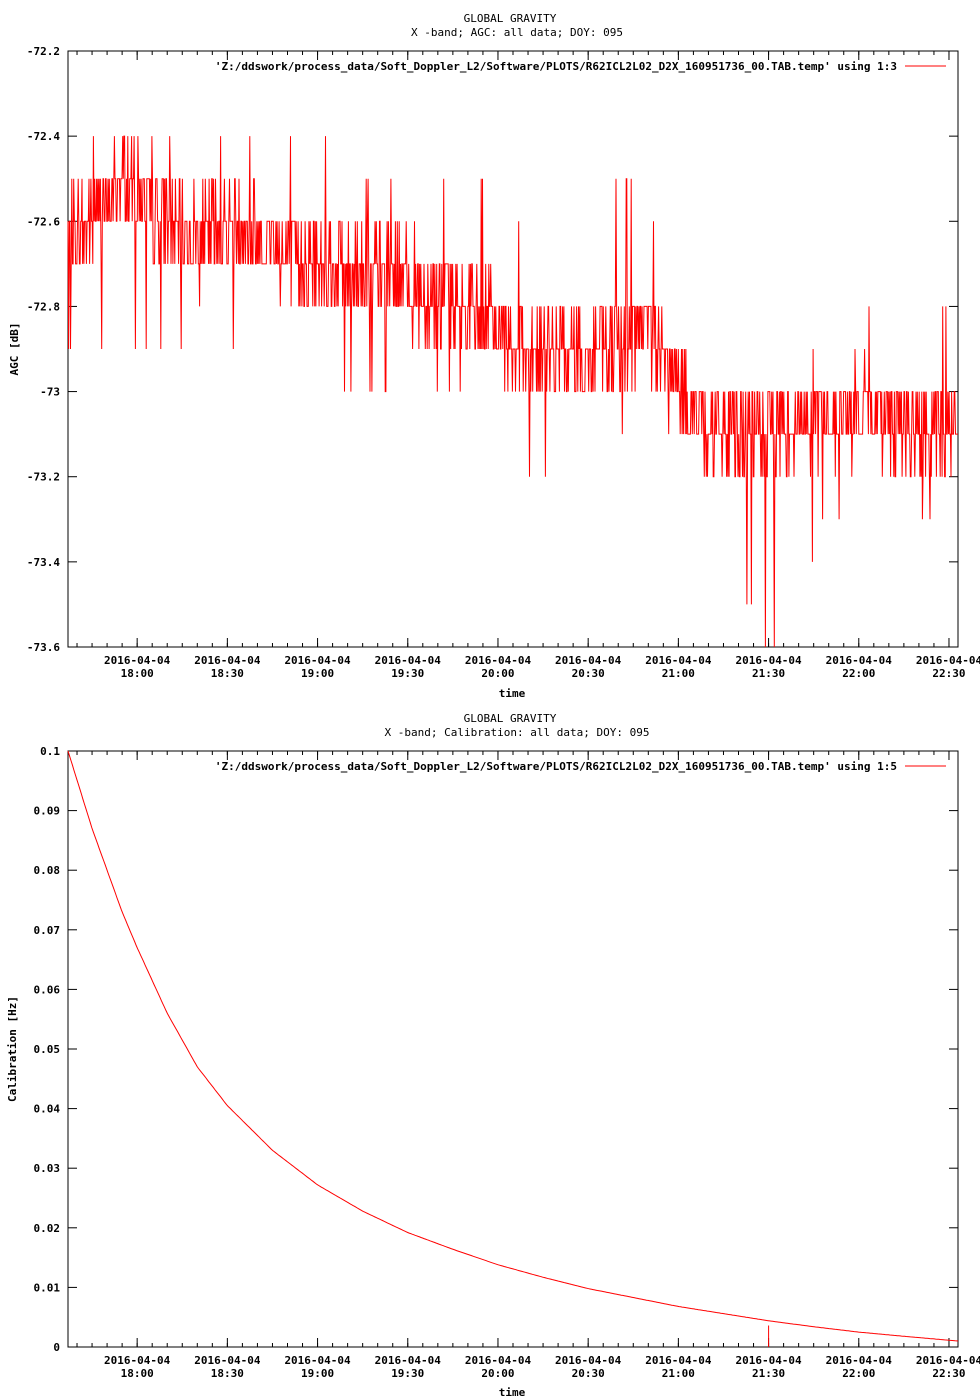 The height and width of the screenshot is (1400, 980). I want to click on y-tick-label: -72.4, so click(43, 136).